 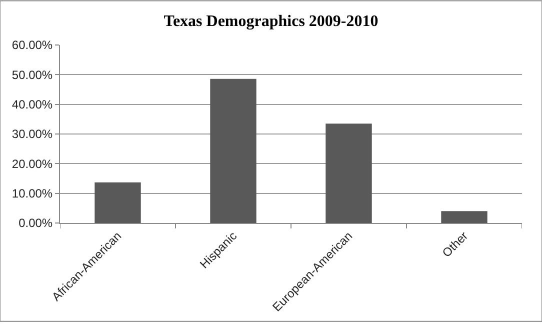 I want to click on y-tick-label: 0.00%, so click(x=35, y=223).